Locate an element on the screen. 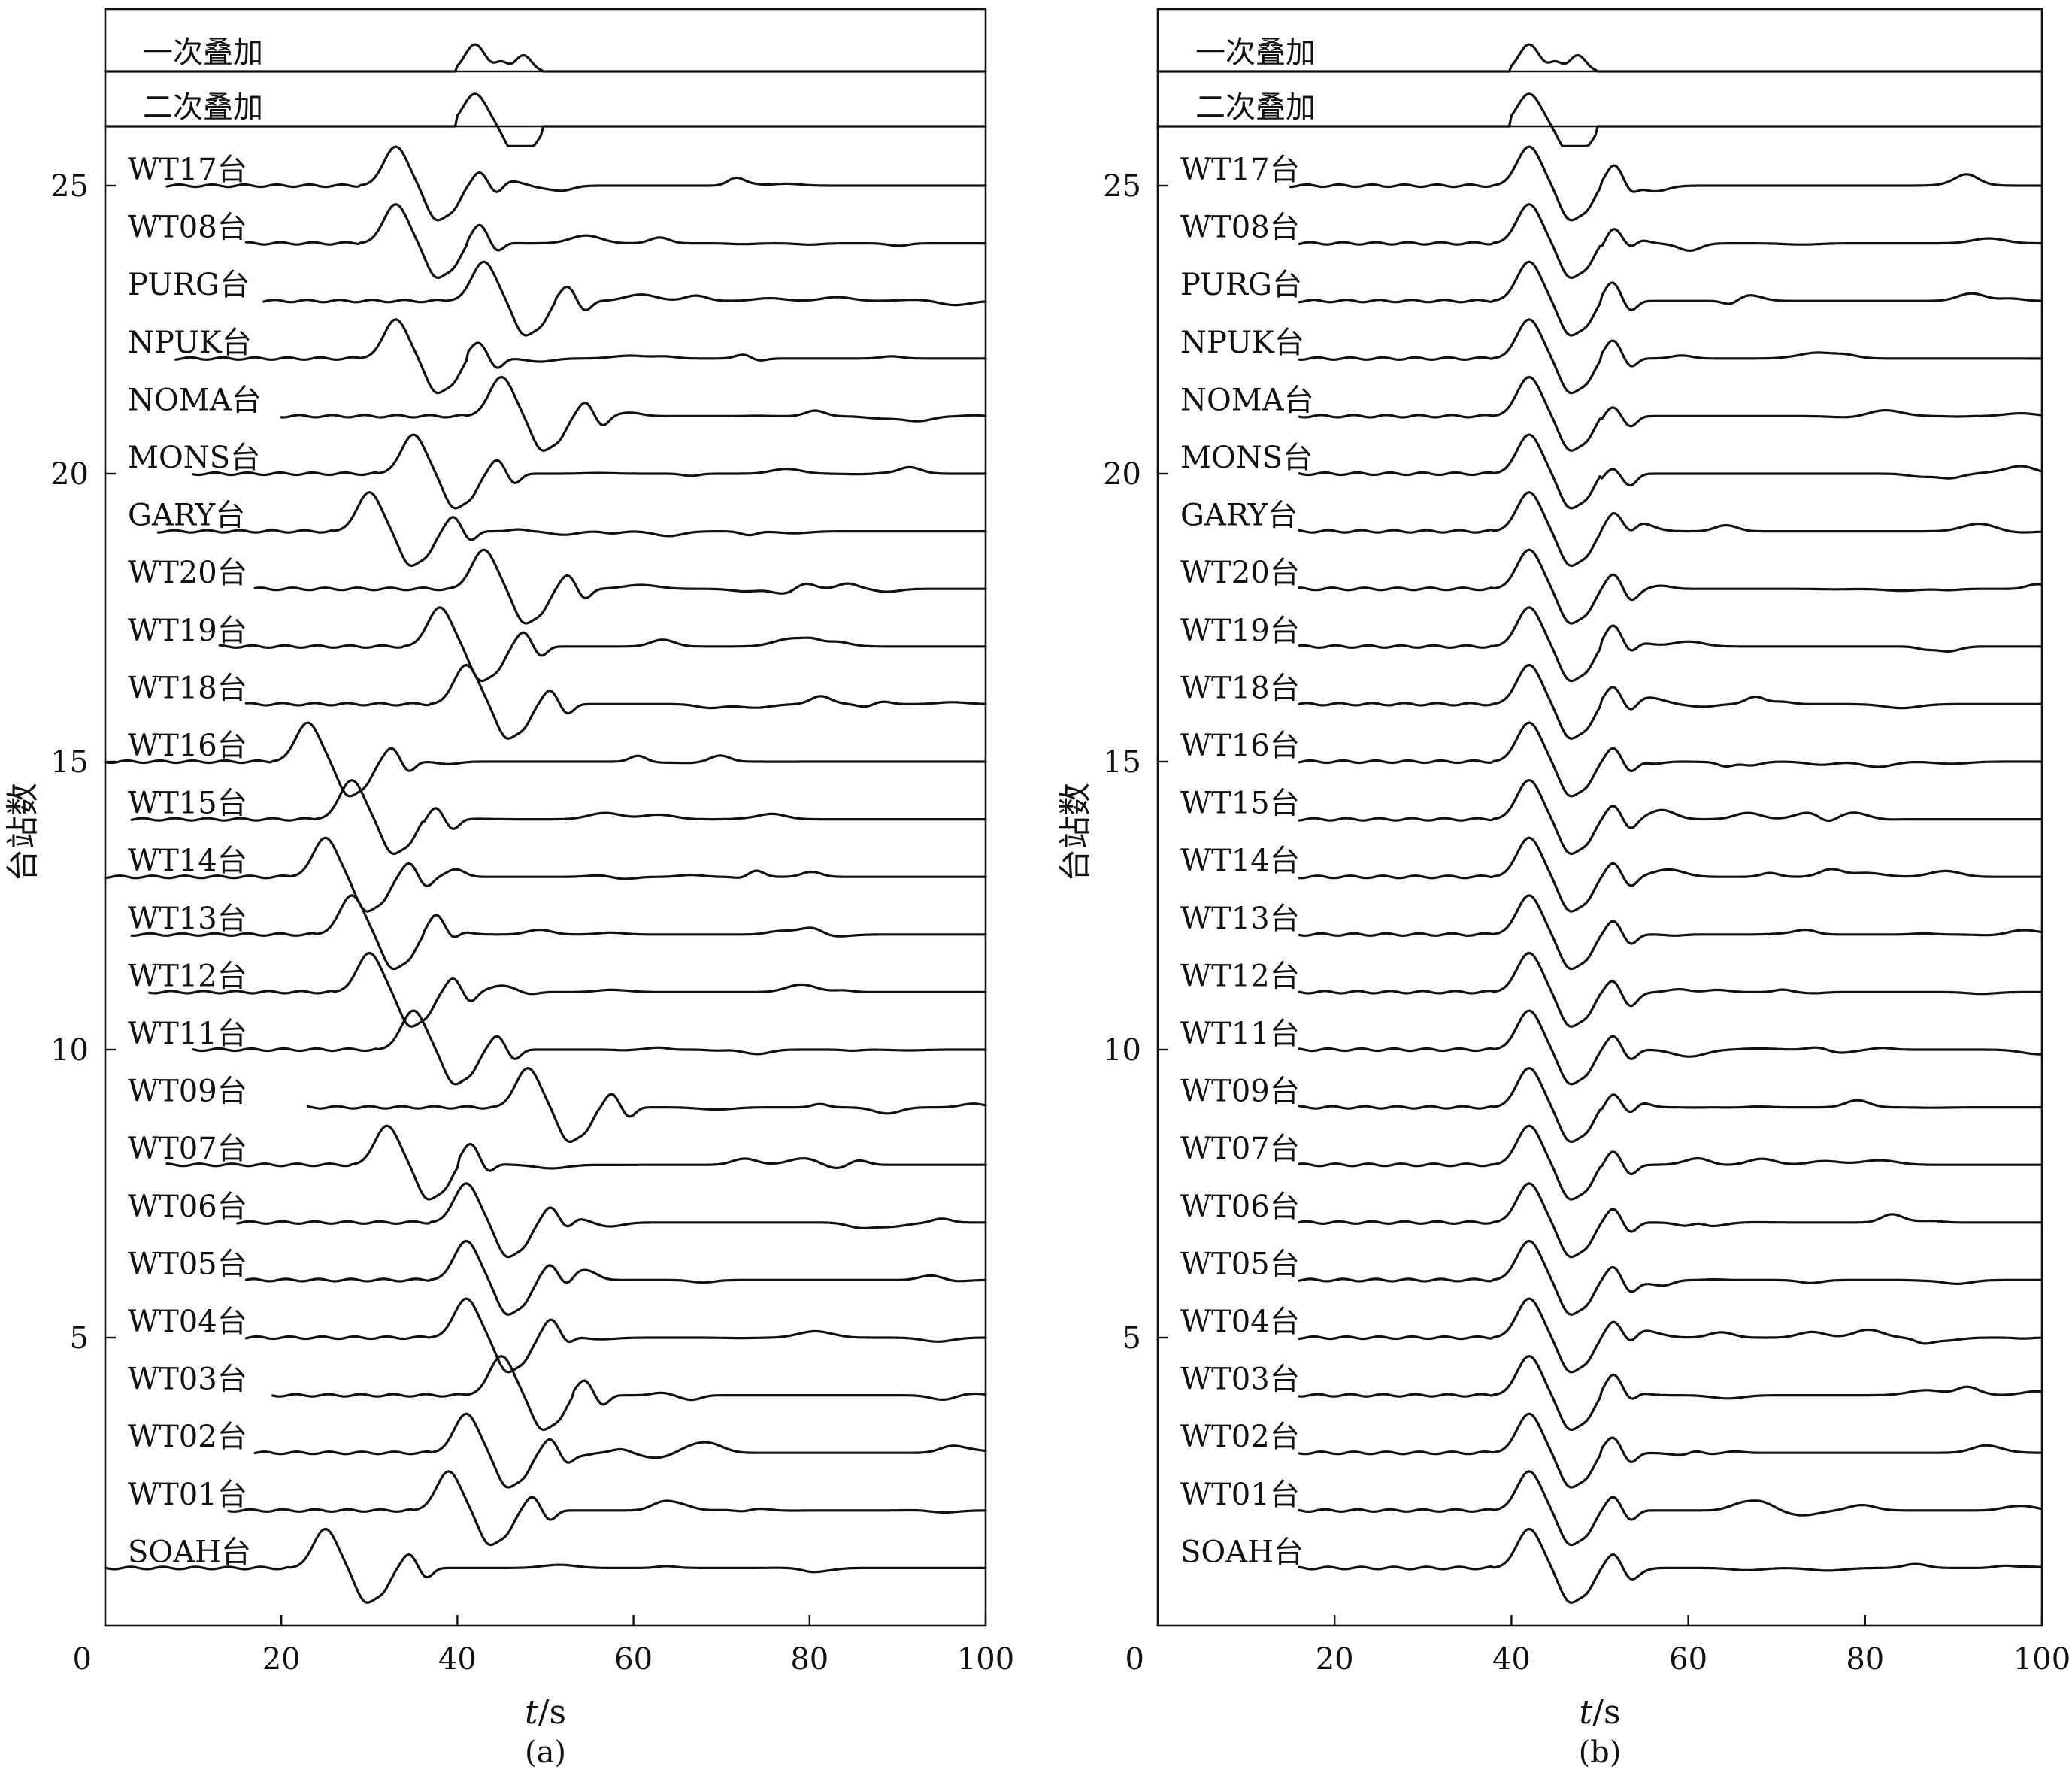 Image resolution: width=2072 pixels, height=1770 pixels. station-label: WT11台 is located at coordinates (187, 1034).